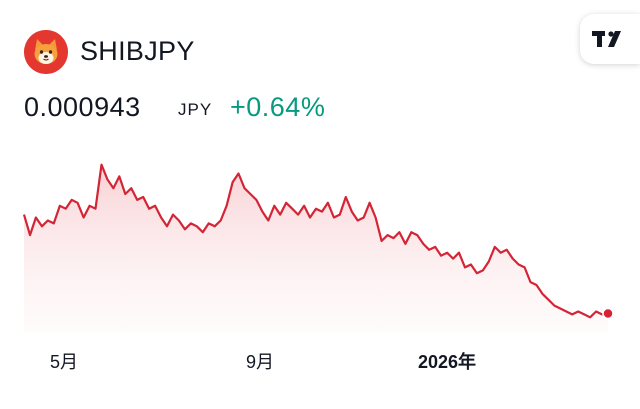  I want to click on x-tick-sep: 9月, so click(260, 362).